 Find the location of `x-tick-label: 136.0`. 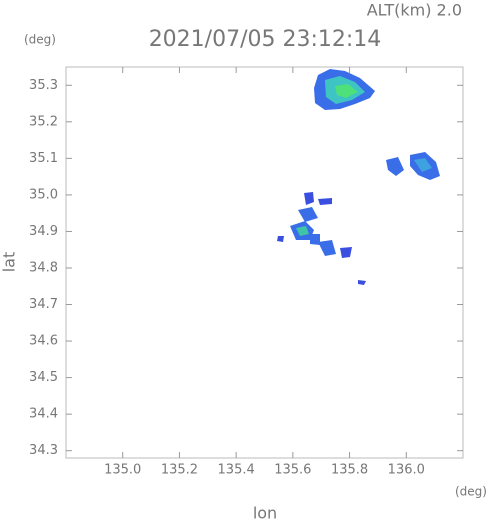

x-tick-label: 136.0 is located at coordinates (406, 470).